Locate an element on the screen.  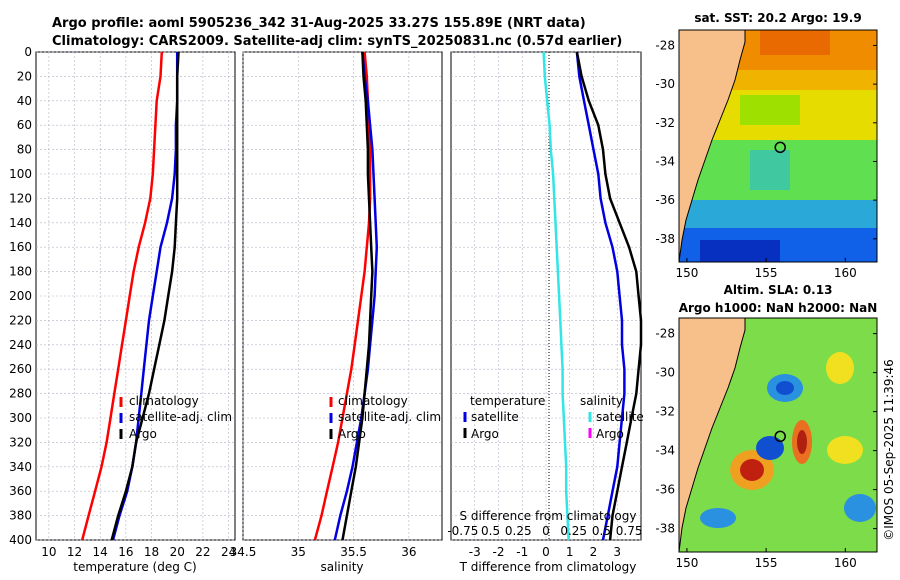
difference-series is located at coordinates (592, 296).